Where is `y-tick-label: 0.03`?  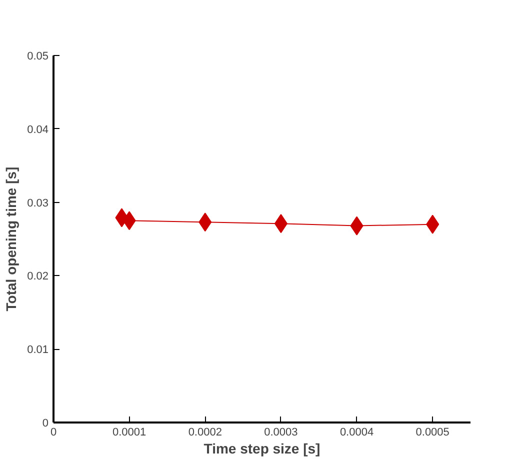
y-tick-label: 0.03 is located at coordinates (38, 203).